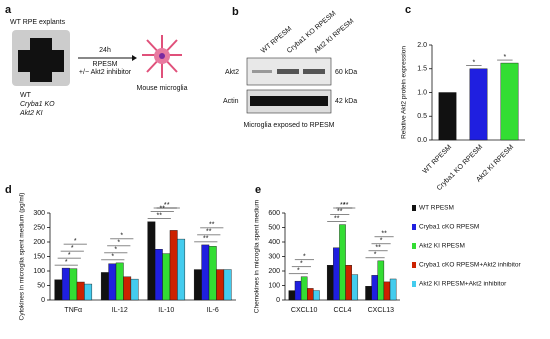 Image resolution: width=550 pixels, height=339 pixels. What do you see at coordinates (422, 45) in the screenshot?
I see `y-tick-label: 2.0` at bounding box center [422, 45].